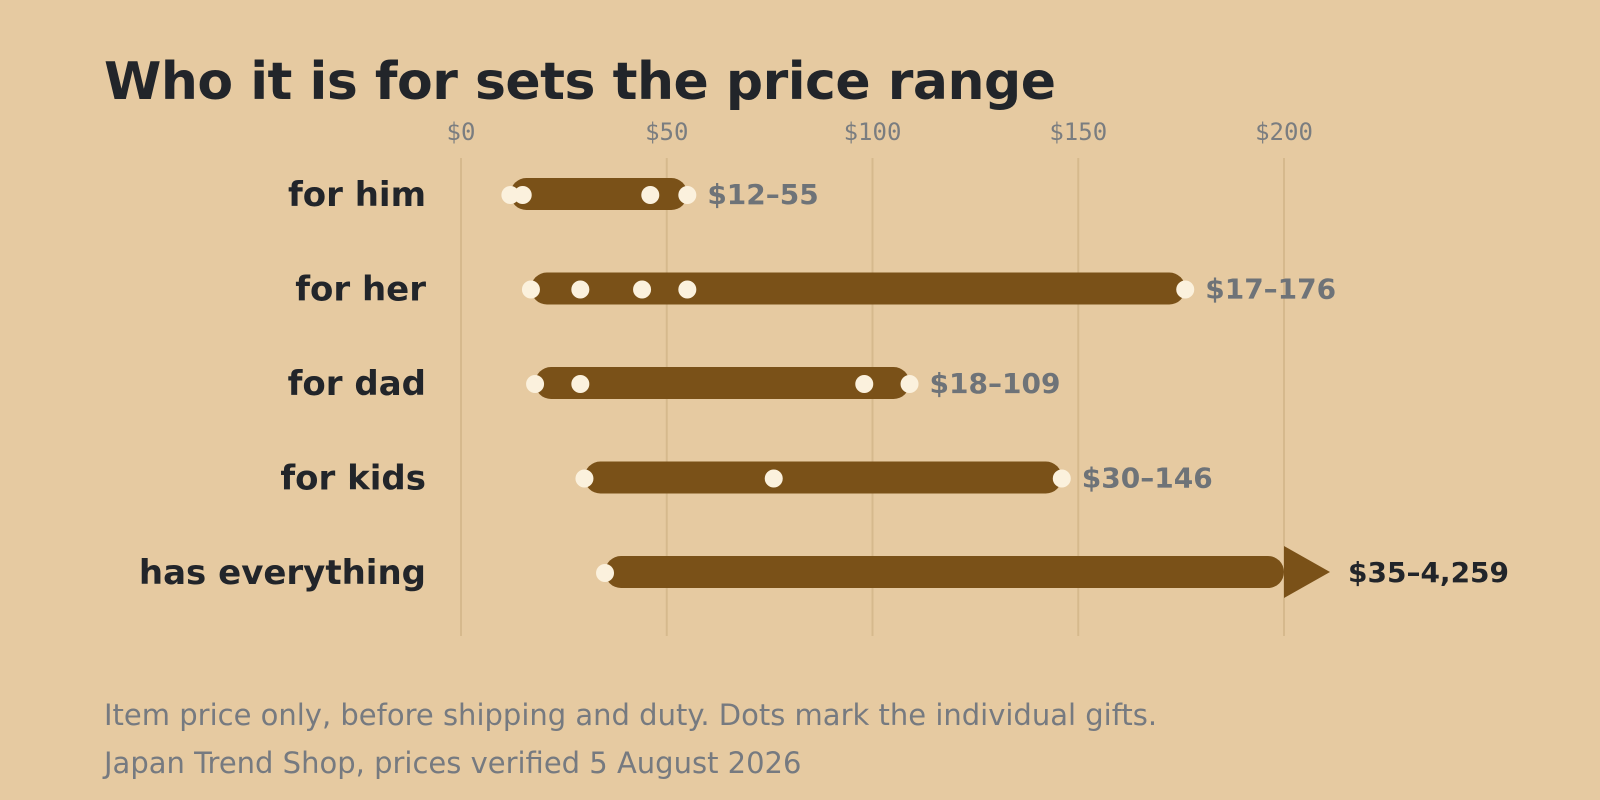 Image resolution: width=1600 pixels, height=800 pixels. Describe the element at coordinates (580, 82) in the screenshot. I see `chart-title: Who it is for sets the price range` at that location.